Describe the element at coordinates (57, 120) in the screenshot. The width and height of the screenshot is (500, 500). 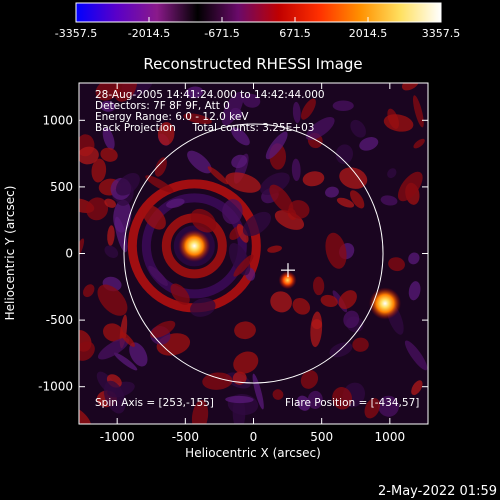
I see `y-tick-label: 1000` at that location.